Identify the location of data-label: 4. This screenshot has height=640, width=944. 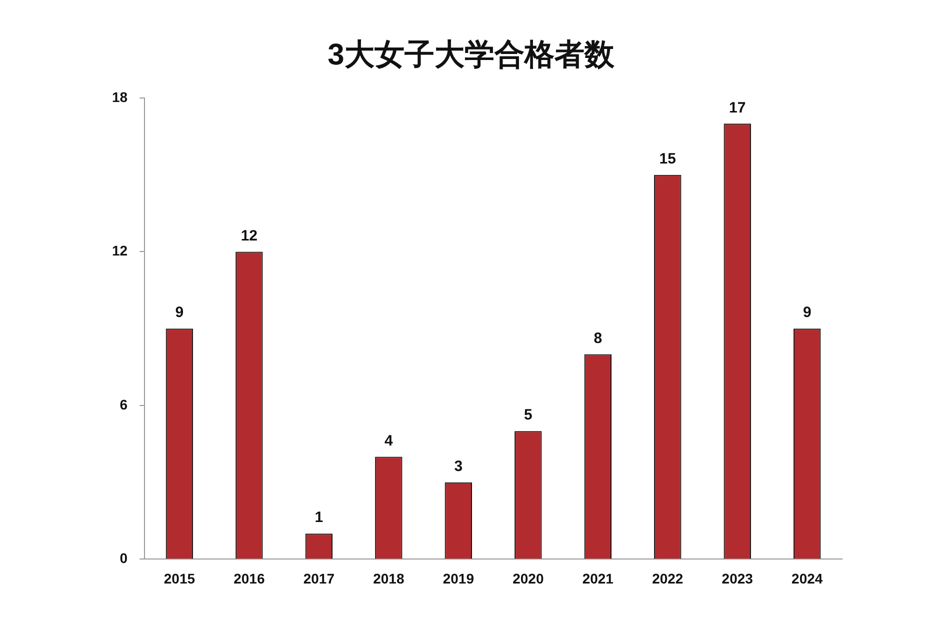
(389, 441).